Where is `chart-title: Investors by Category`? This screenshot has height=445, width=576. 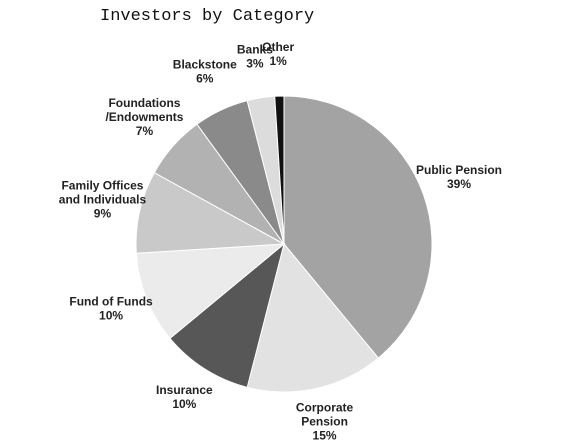 chart-title: Investors by Category is located at coordinates (207, 16).